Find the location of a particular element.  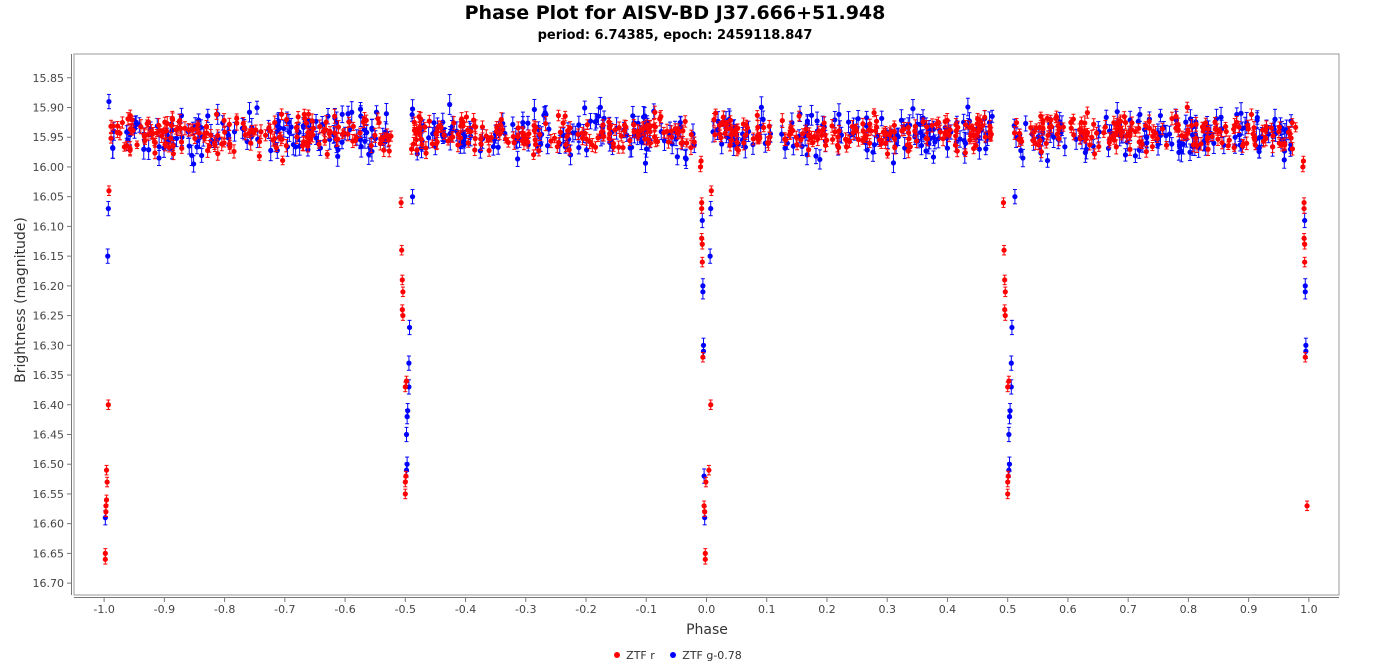

y-tick-label: 16.45 is located at coordinates (49, 434).